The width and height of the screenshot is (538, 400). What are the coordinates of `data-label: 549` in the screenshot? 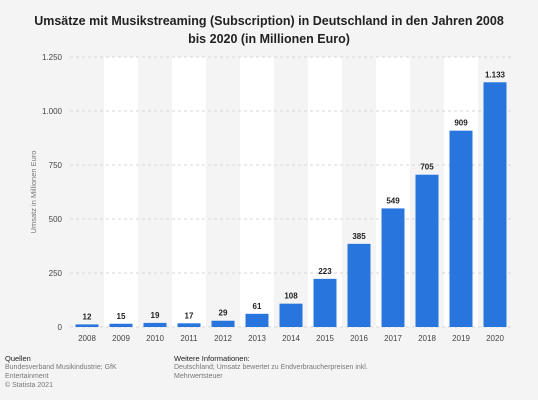 It's located at (393, 200).